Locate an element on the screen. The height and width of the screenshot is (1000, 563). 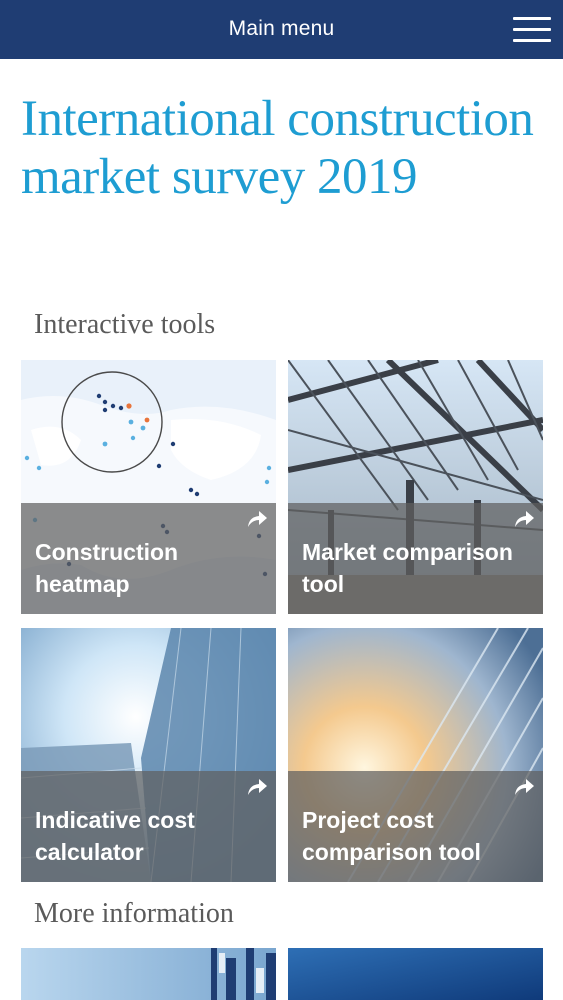
blue-gradient-thumbnail-image is located at coordinates (415, 974).